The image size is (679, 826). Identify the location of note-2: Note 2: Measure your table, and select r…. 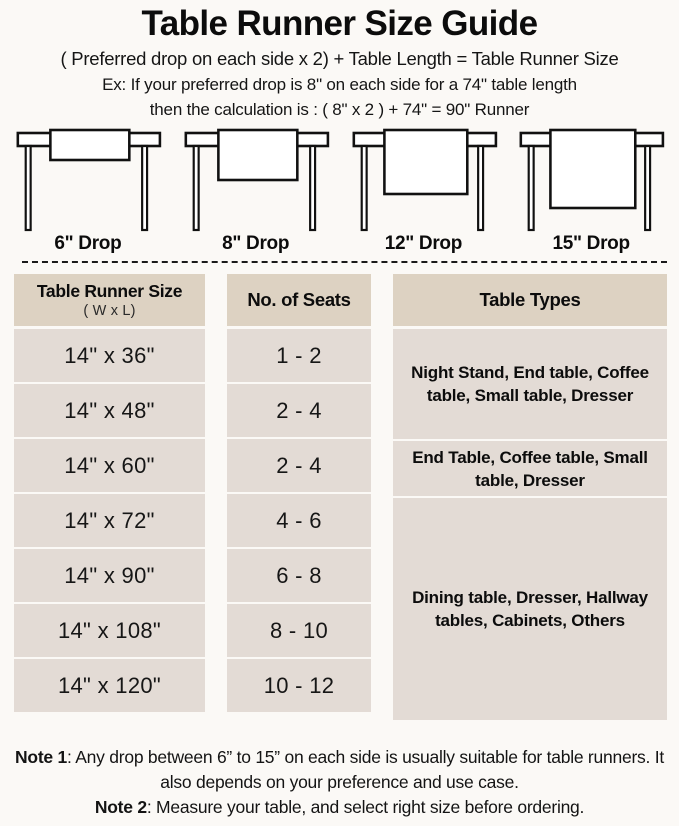
(339, 807).